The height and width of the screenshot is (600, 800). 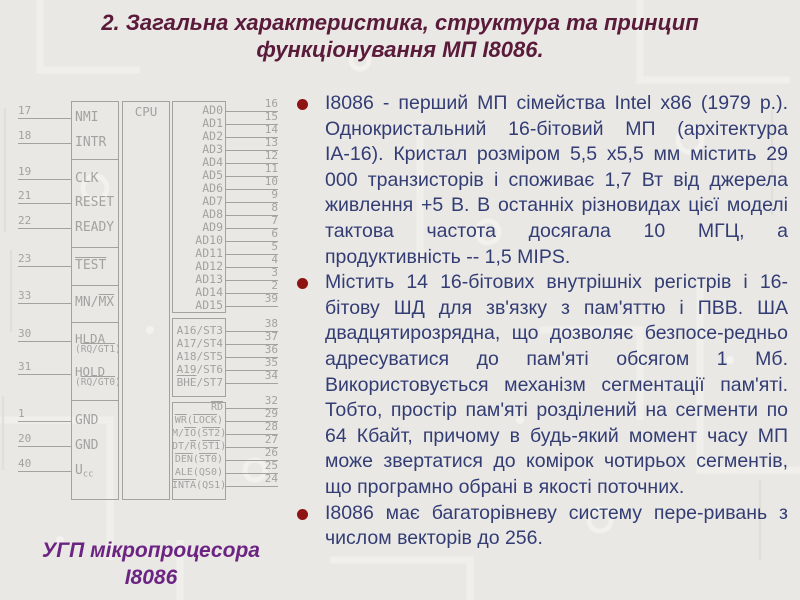 I want to click on pin-label: RESET, so click(x=97, y=203).